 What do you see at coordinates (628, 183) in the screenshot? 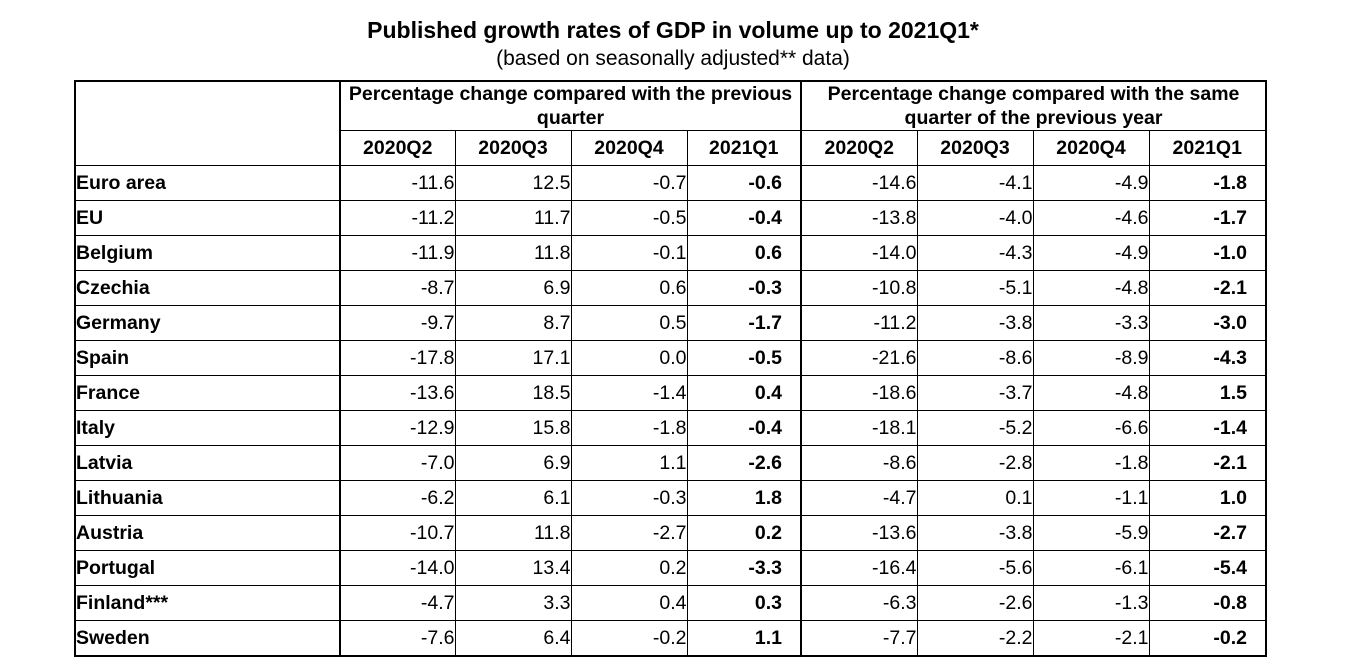
I see `value-cell: -0.7` at bounding box center [628, 183].